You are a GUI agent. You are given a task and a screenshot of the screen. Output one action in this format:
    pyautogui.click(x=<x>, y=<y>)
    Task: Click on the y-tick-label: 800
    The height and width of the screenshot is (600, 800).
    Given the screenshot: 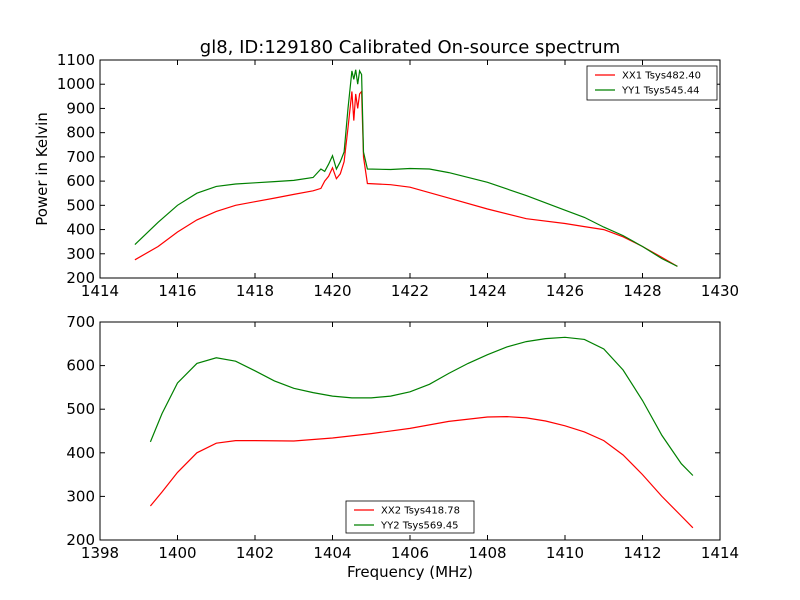 What is the action you would take?
    pyautogui.click(x=80, y=133)
    